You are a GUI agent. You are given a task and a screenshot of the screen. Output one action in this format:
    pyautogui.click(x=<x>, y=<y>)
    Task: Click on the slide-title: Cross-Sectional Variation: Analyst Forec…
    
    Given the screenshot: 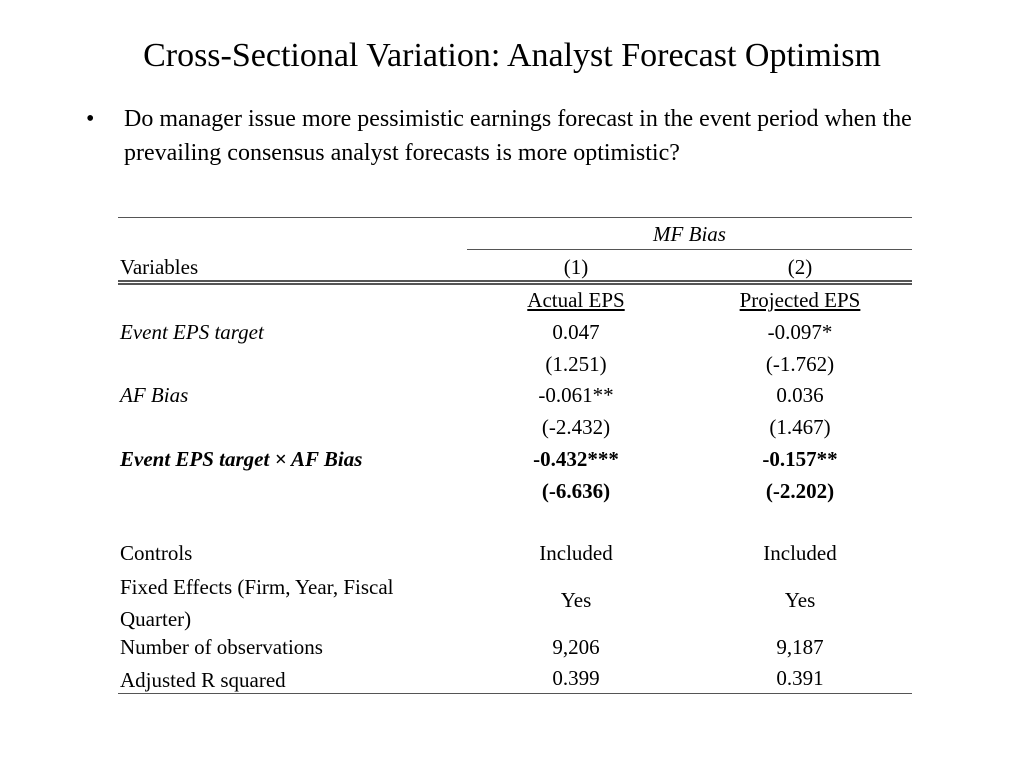 What is the action you would take?
    pyautogui.click(x=512, y=55)
    